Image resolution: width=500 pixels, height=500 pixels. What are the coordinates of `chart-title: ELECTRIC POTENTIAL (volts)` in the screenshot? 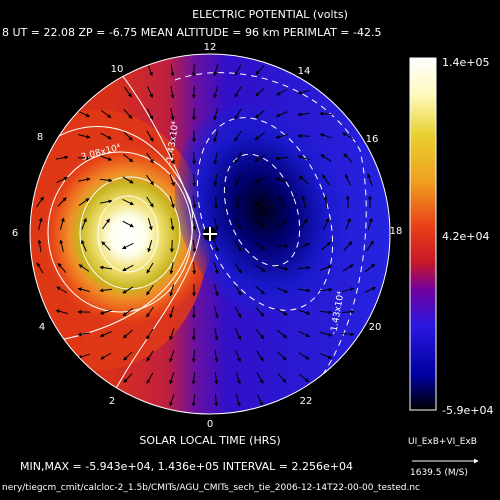 It's located at (270, 14).